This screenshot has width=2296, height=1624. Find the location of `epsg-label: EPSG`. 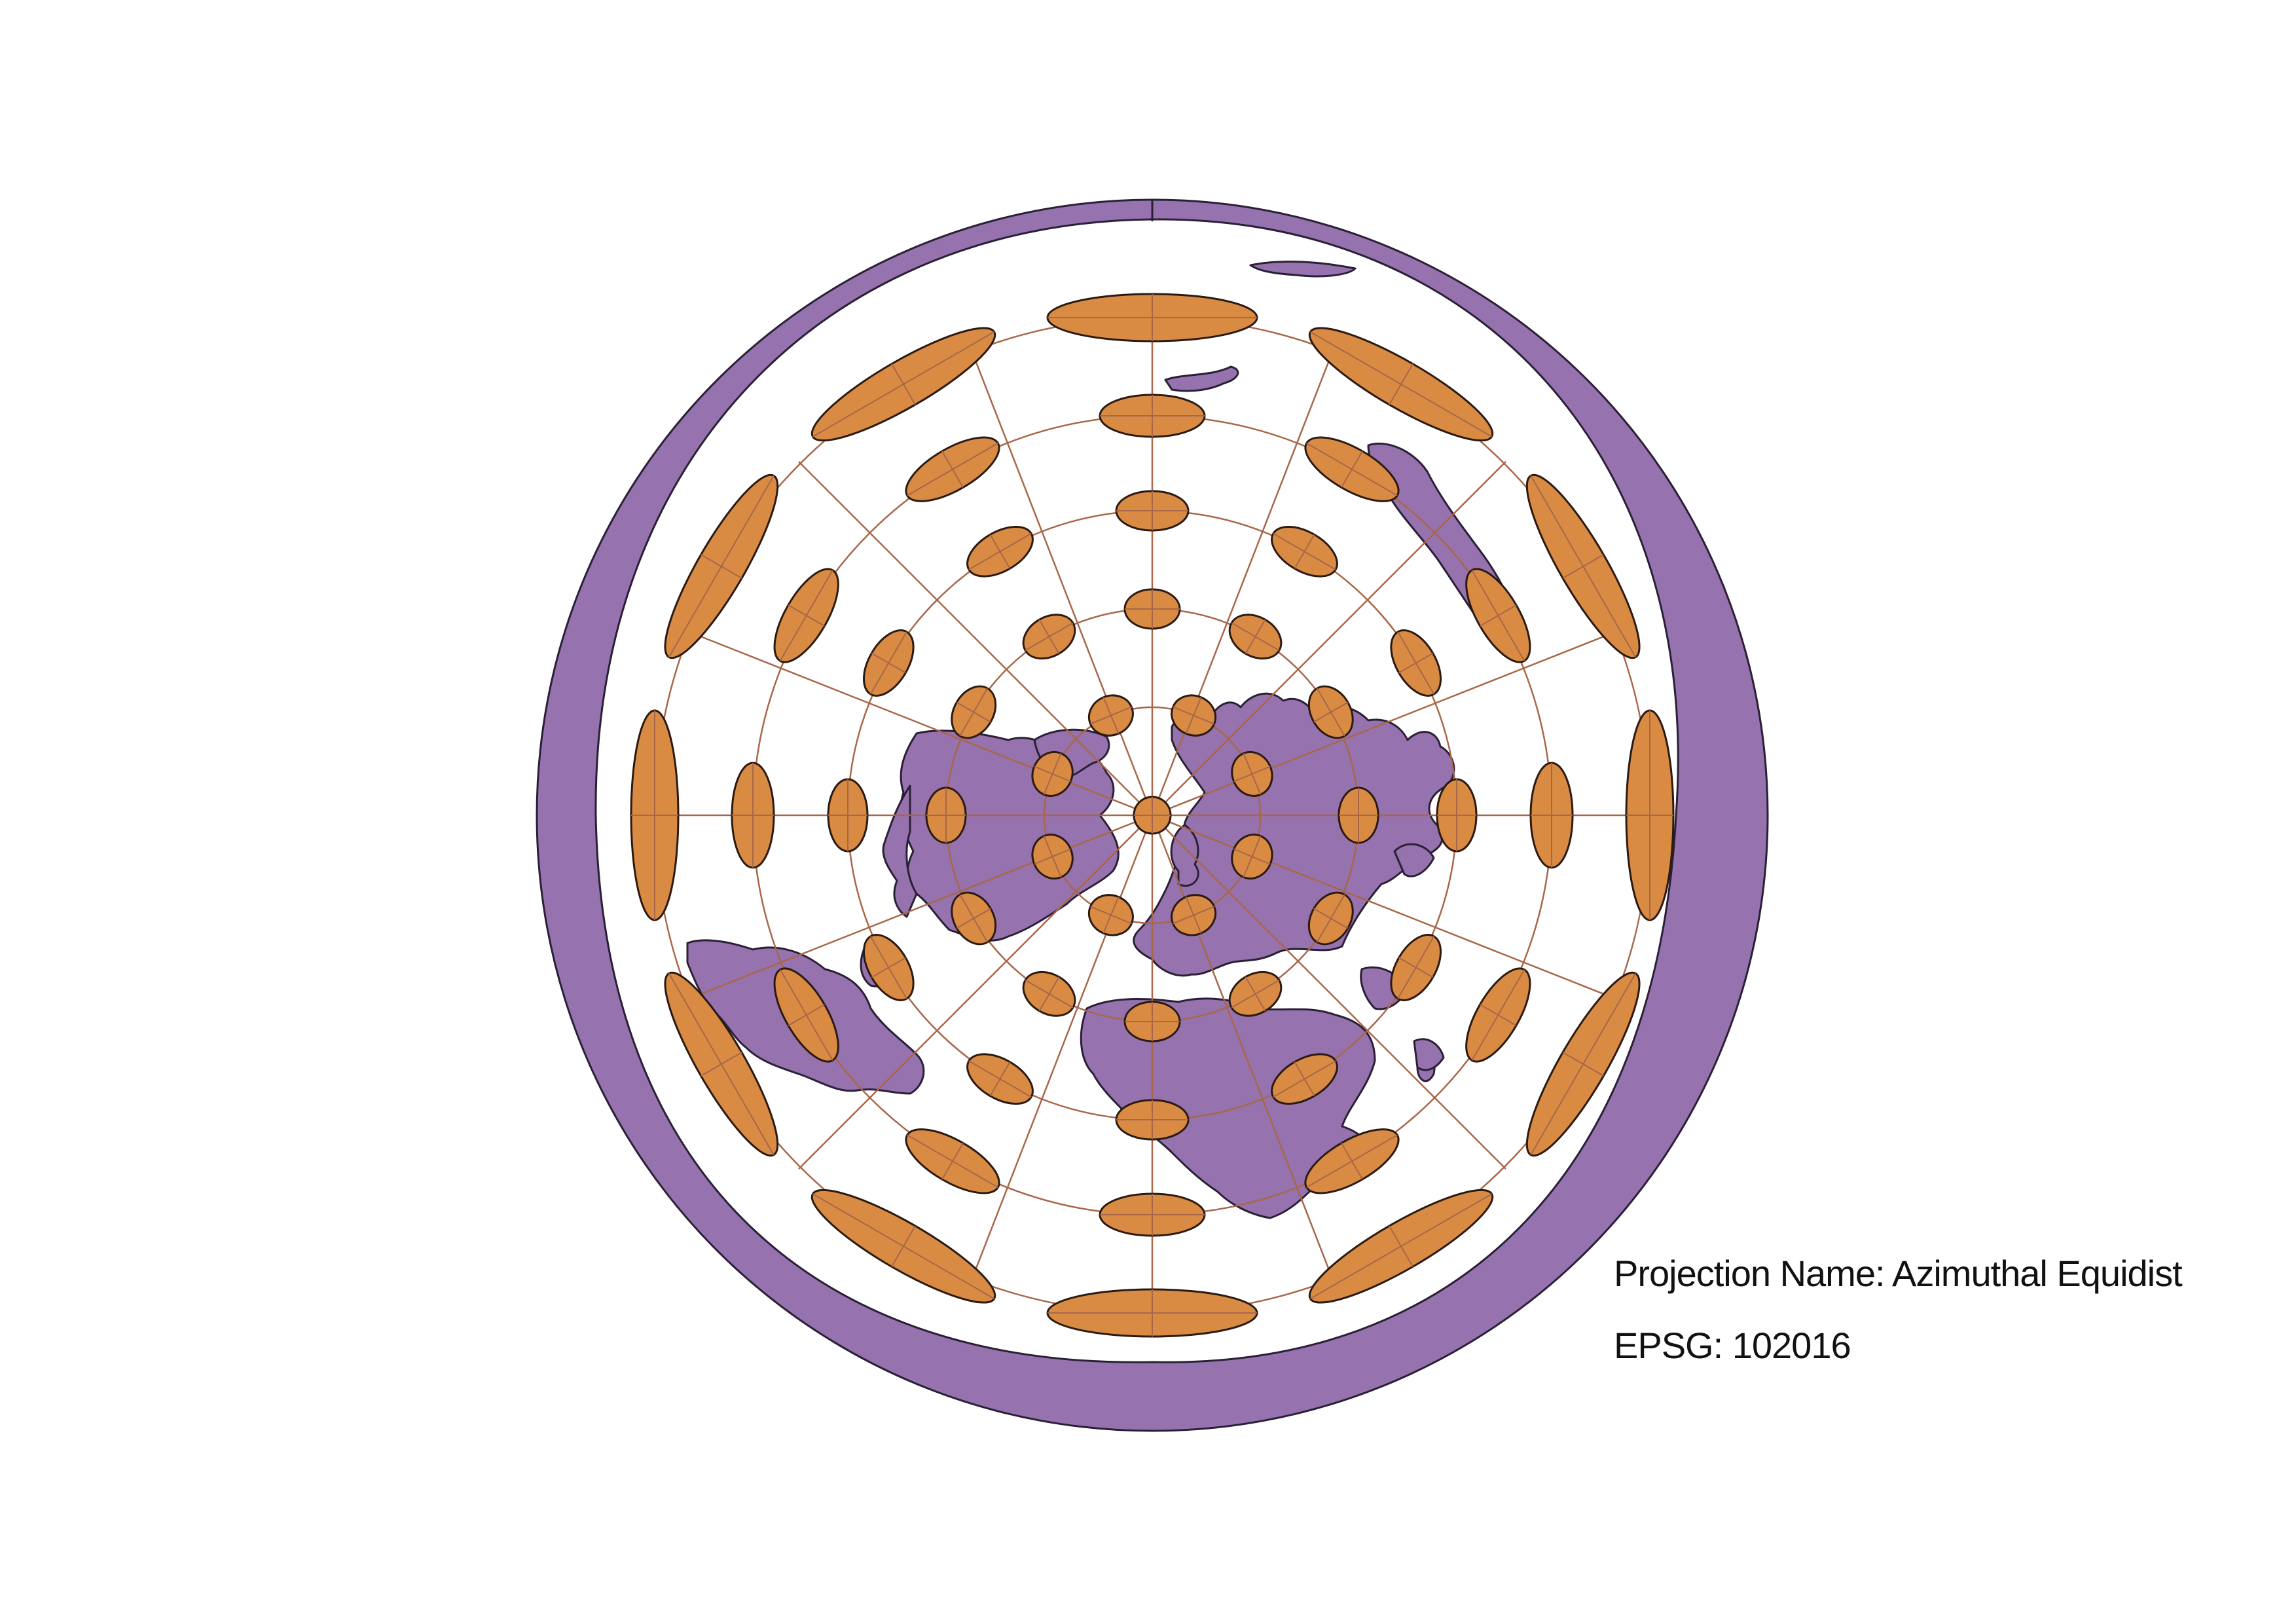

epsg-label: EPSG is located at coordinates (1664, 1345).